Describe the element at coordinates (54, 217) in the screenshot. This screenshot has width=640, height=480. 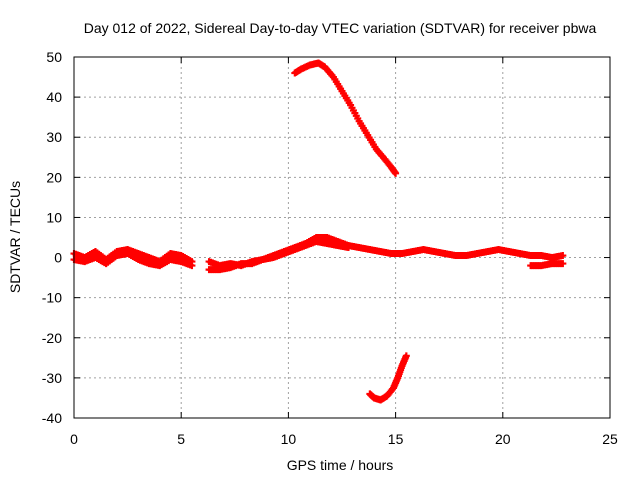
I see `y-tick-label: 10` at that location.